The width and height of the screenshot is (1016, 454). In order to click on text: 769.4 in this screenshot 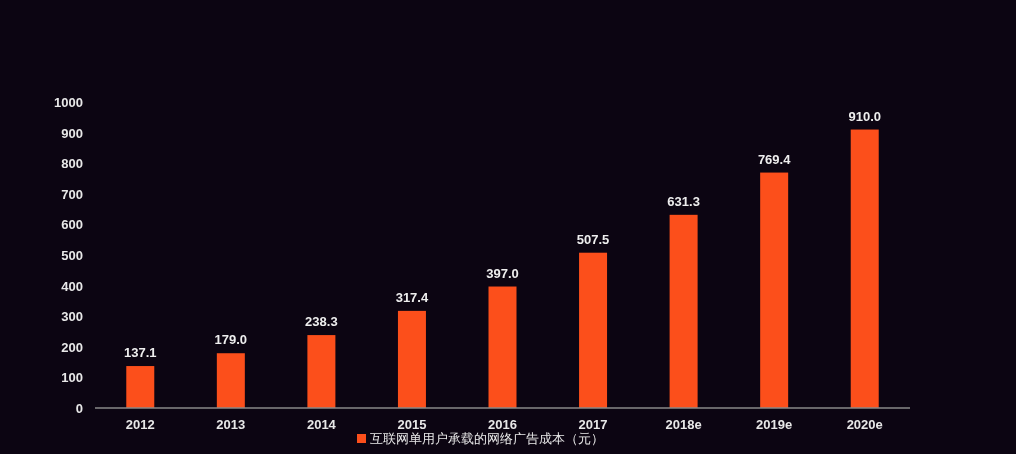, I will do `click(774, 159)`.